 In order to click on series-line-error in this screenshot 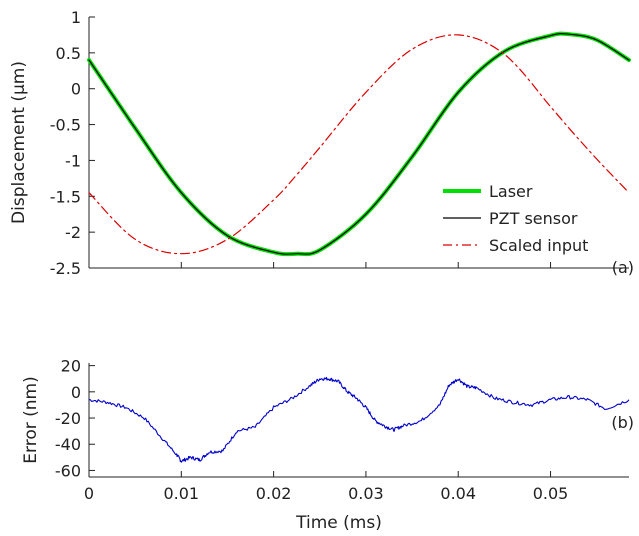, I will do `click(359, 419)`.